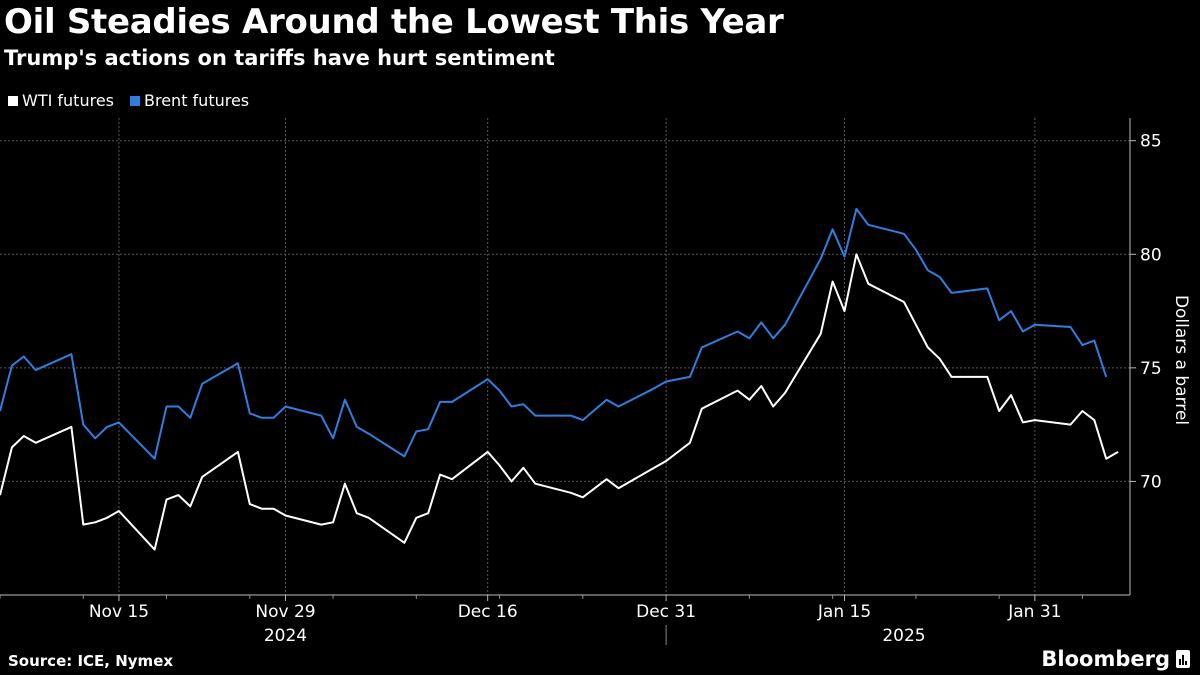  I want to click on chart-title: Oil Steadies Around the Lowest This Year, so click(394, 22).